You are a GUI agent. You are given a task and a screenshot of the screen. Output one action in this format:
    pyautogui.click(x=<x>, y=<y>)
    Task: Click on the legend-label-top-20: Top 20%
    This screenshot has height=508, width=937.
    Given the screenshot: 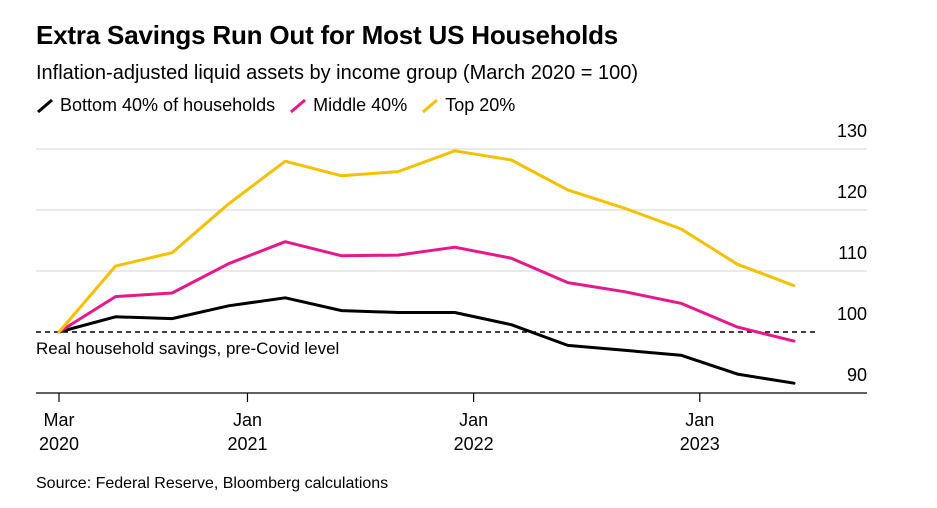 What is the action you would take?
    pyautogui.click(x=480, y=105)
    